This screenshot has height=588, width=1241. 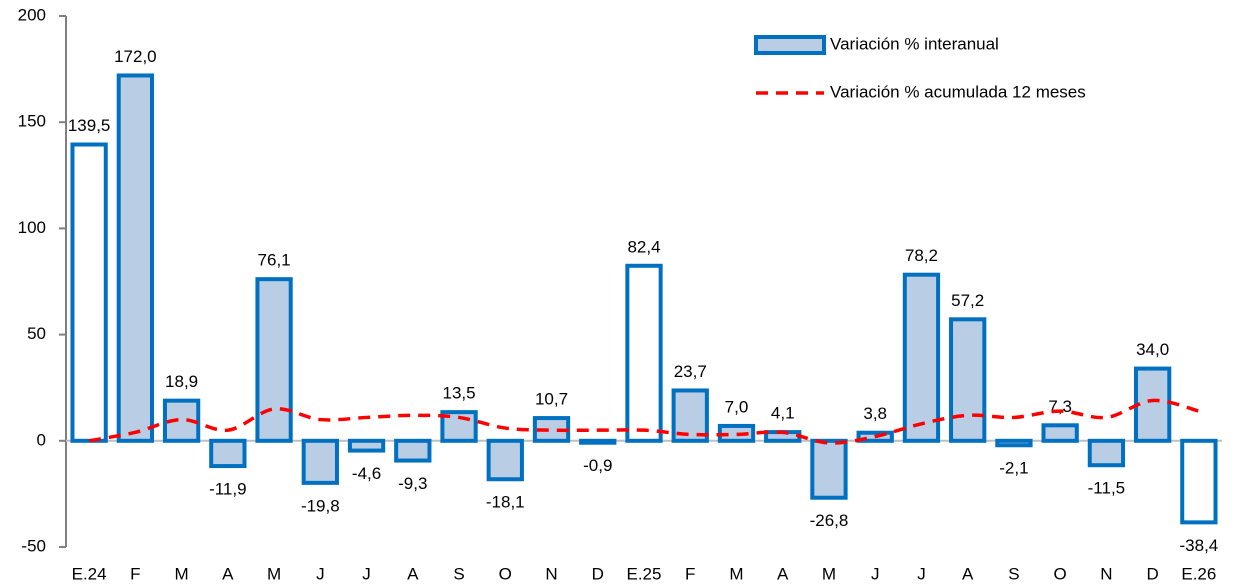 What do you see at coordinates (32, 227) in the screenshot?
I see `y-tick-label: 100` at bounding box center [32, 227].